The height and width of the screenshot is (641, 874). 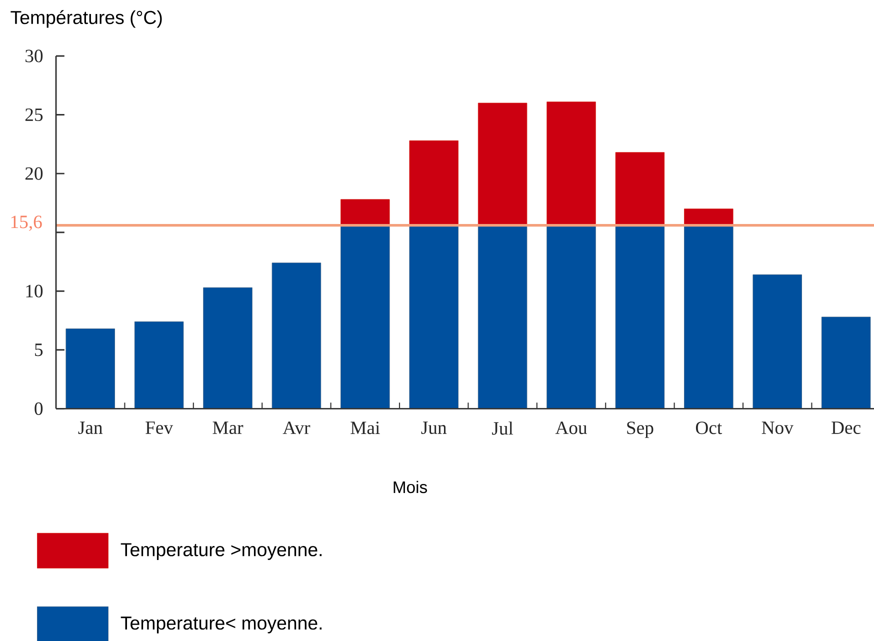 What do you see at coordinates (26, 223) in the screenshot?
I see `ref-line-label: 15,6` at bounding box center [26, 223].